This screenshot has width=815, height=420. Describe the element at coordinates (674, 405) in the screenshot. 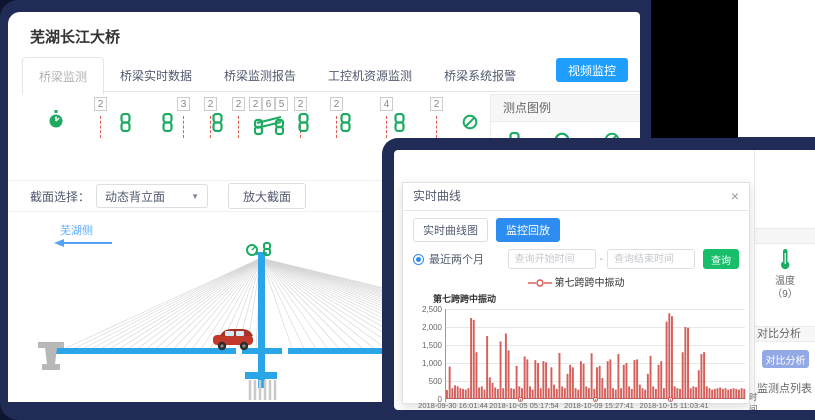

I see `x-tick-label: 2018-10-15 11:03:41` at that location.